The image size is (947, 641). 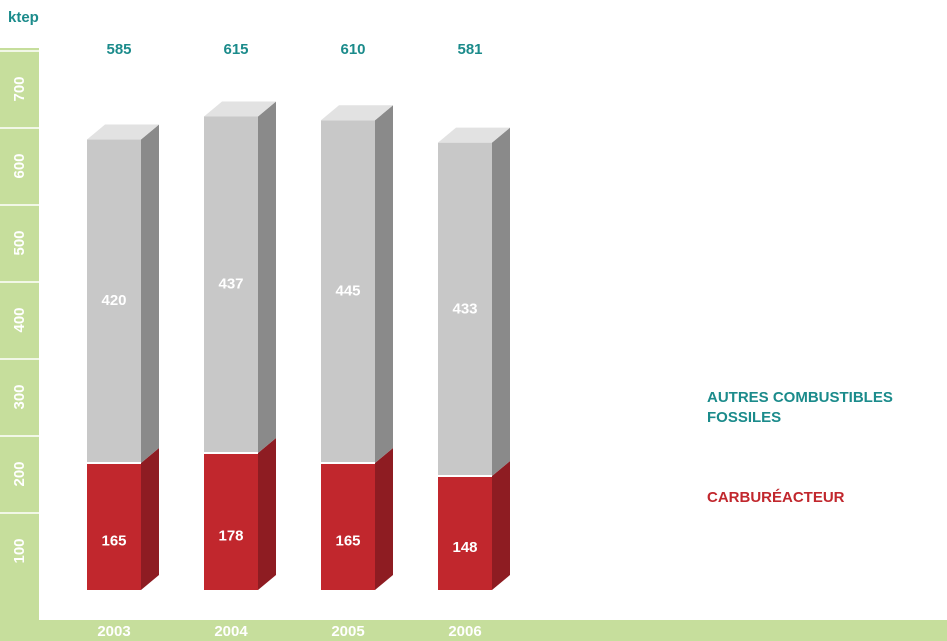 I want to click on y-tick-label: 300, so click(x=19, y=396).